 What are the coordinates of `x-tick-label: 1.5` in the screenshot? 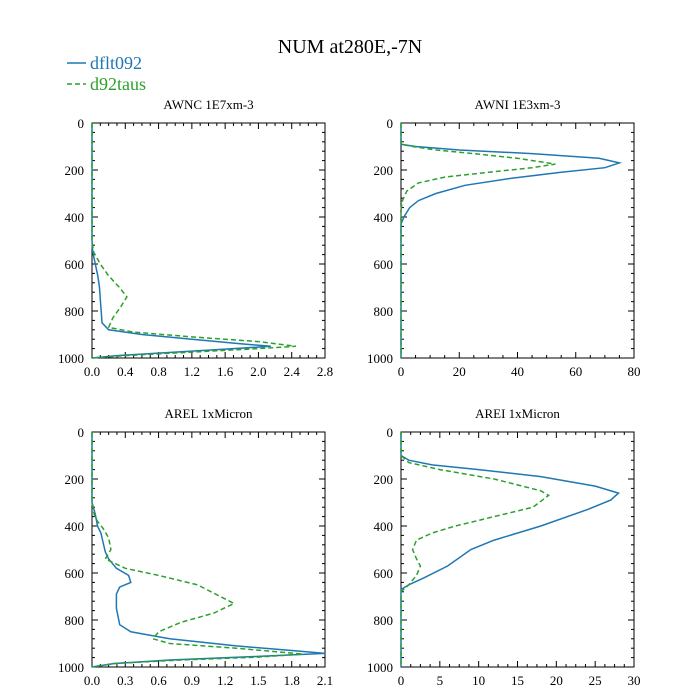 It's located at (258, 680).